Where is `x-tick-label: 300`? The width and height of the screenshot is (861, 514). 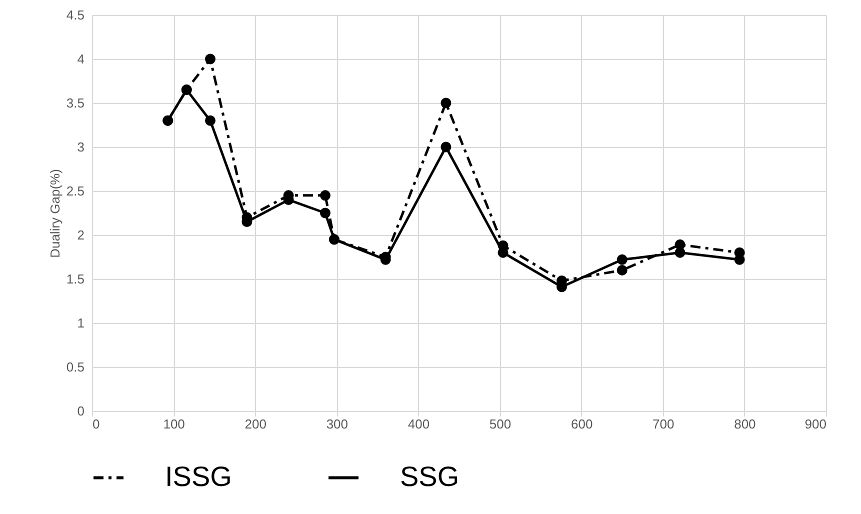
x-tick-label: 300 is located at coordinates (337, 424).